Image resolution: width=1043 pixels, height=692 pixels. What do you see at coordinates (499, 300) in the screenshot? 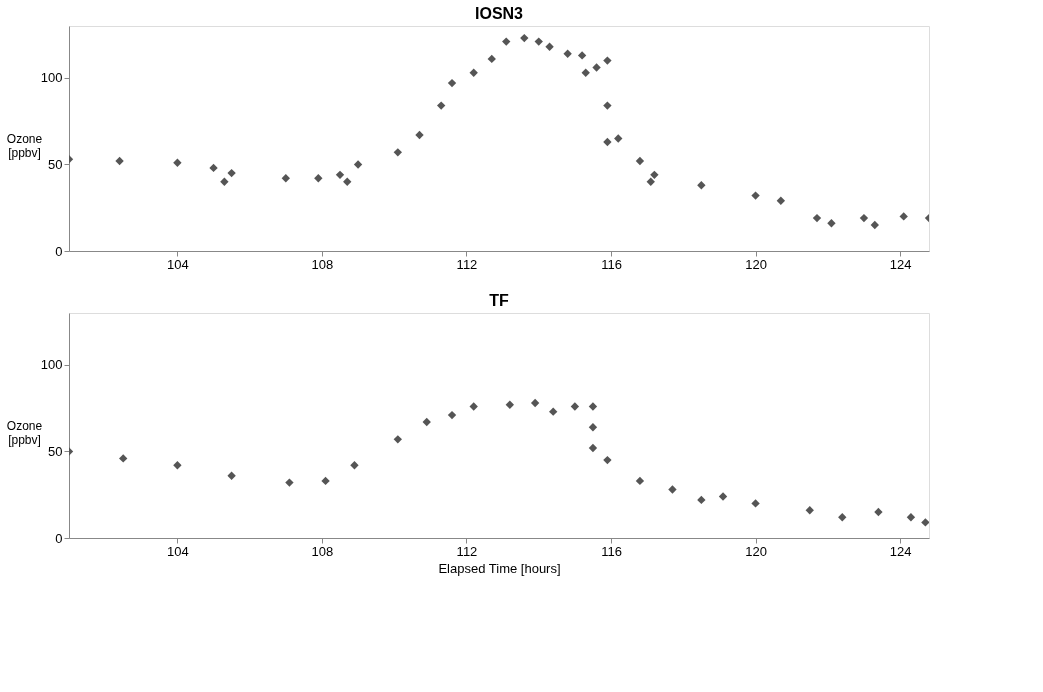
I see `chart-title: TF` at bounding box center [499, 300].